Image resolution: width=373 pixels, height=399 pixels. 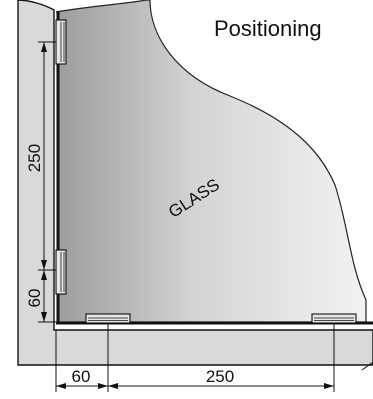 What do you see at coordinates (34, 158) in the screenshot?
I see `dim-vertical-250: 250` at bounding box center [34, 158].